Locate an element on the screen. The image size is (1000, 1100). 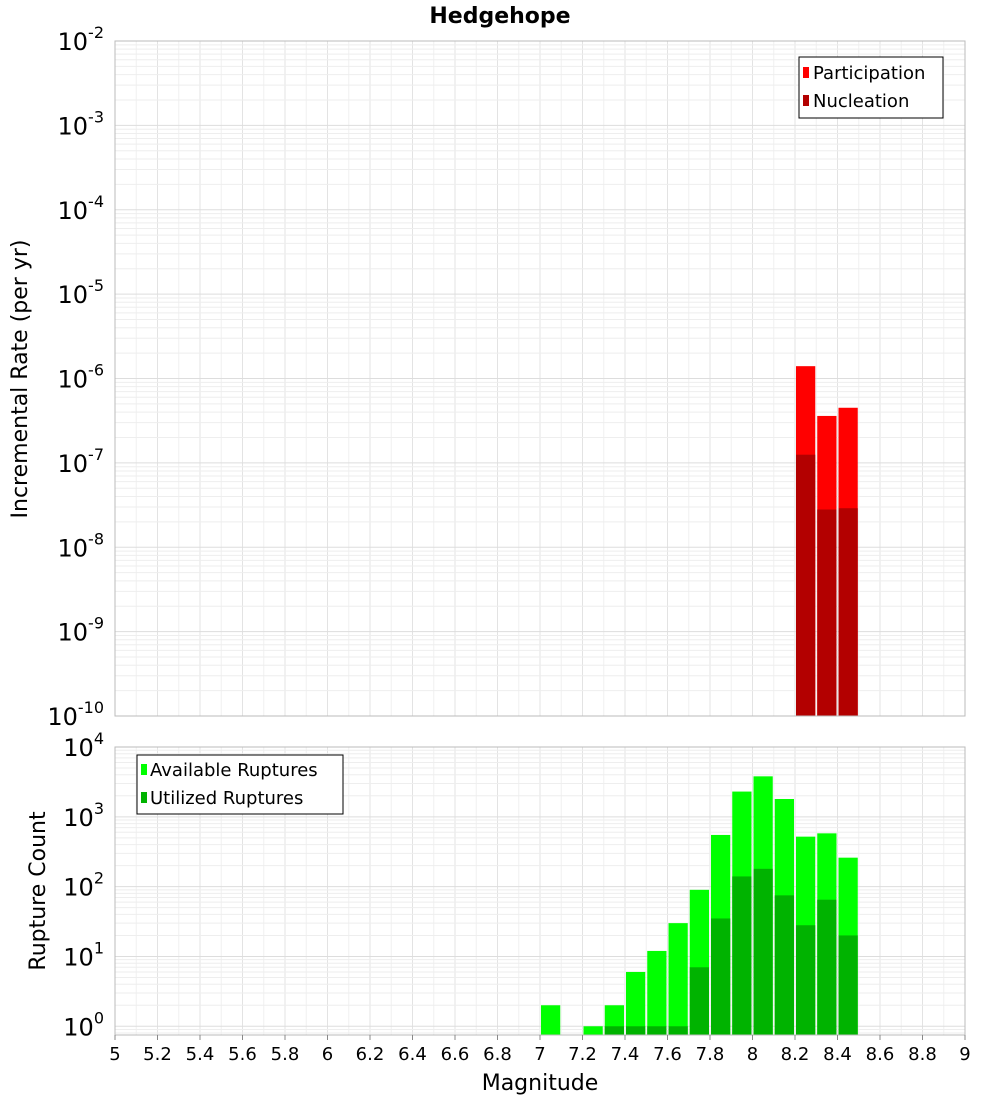
bottom-bars is located at coordinates (699, 905).